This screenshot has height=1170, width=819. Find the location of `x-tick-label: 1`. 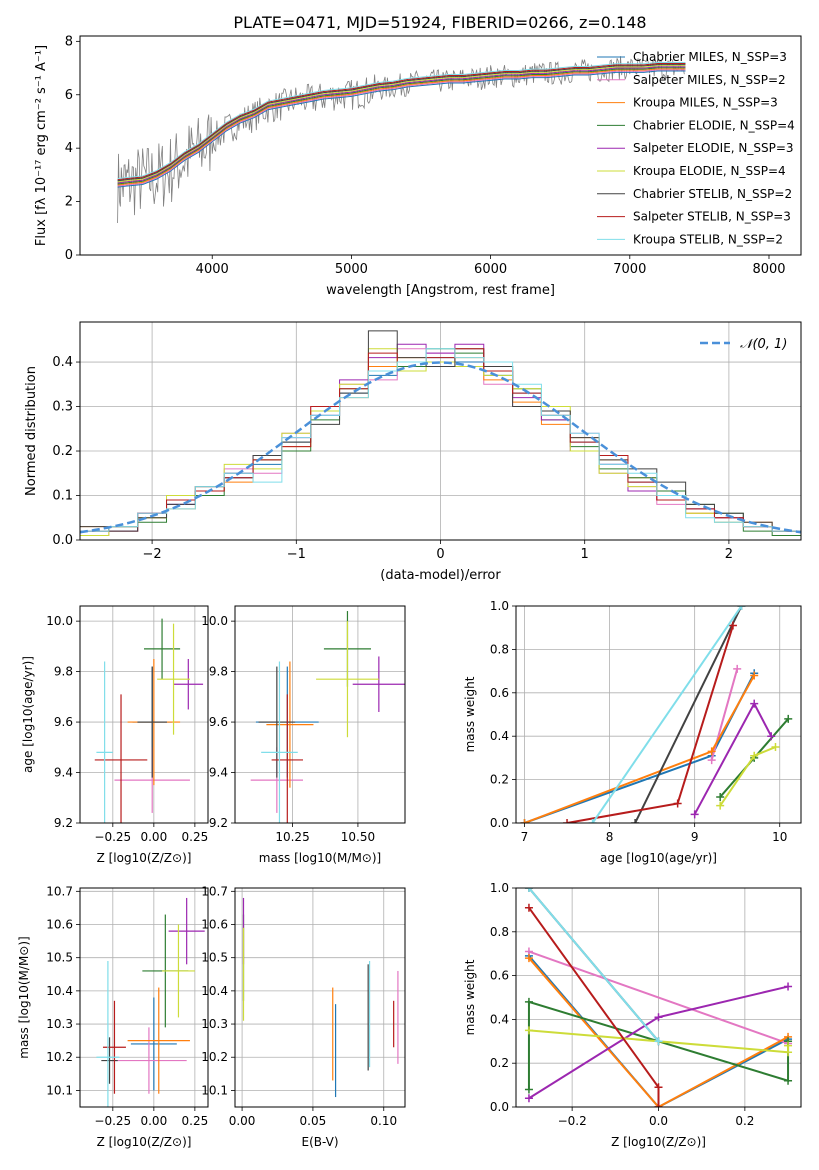

x-tick-label: 1 is located at coordinates (585, 554).